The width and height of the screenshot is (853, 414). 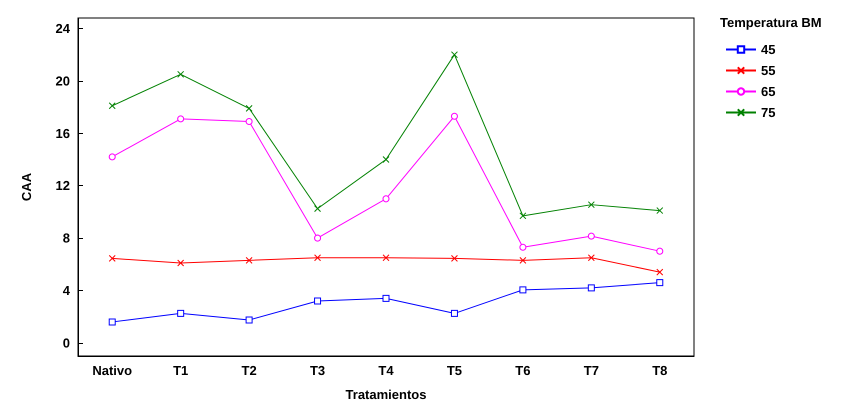 What do you see at coordinates (66, 342) in the screenshot?
I see `y-tick-label: 0` at bounding box center [66, 342].